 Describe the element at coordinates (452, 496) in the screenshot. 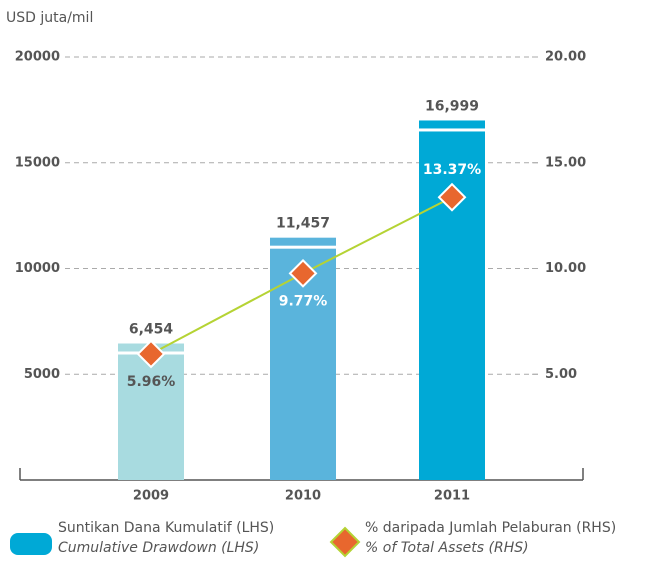

I see `x-tick-label: 2011` at that location.